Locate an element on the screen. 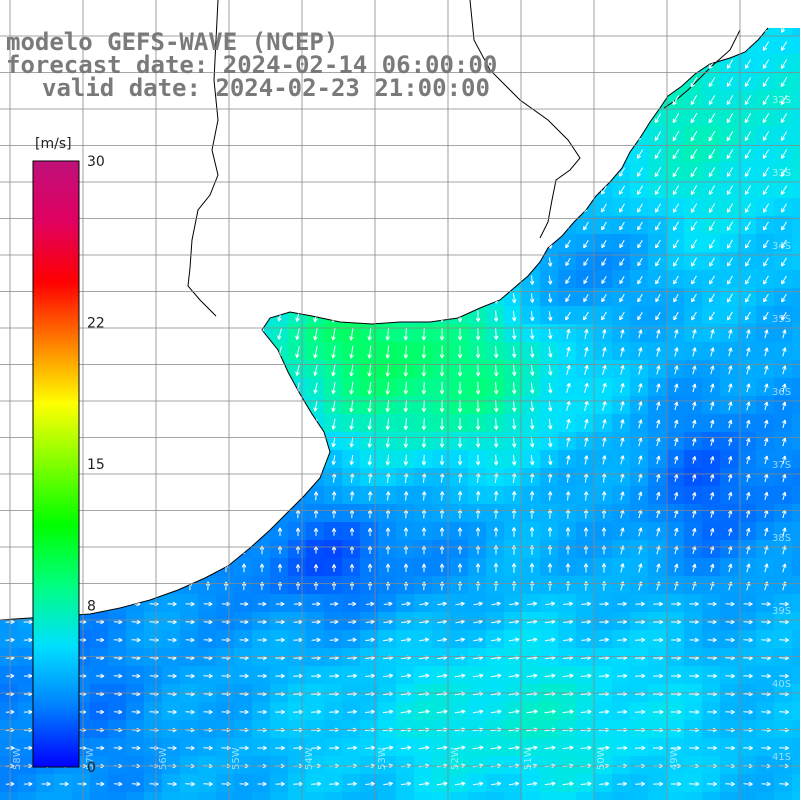 The height and width of the screenshot is (800, 800). lon-label: 51W is located at coordinates (528, 758).